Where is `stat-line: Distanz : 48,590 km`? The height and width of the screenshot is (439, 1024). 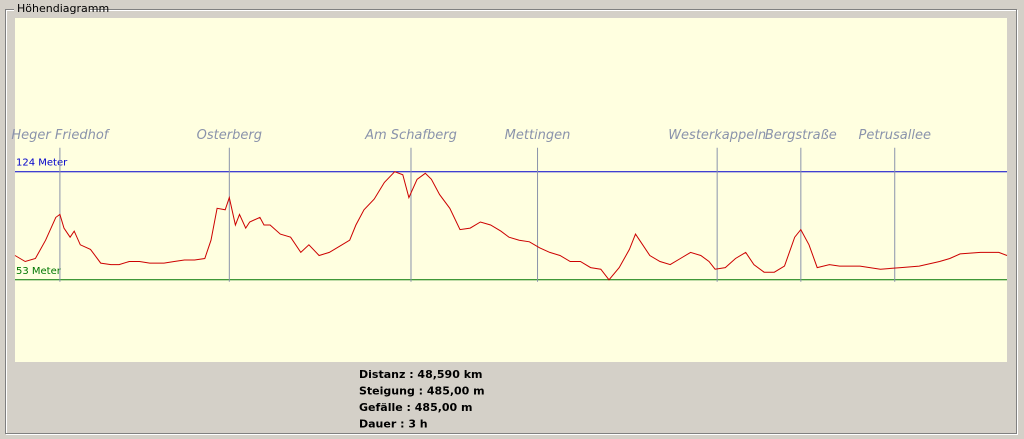
stat-line: Distanz : 48,590 km is located at coordinates (420, 374).